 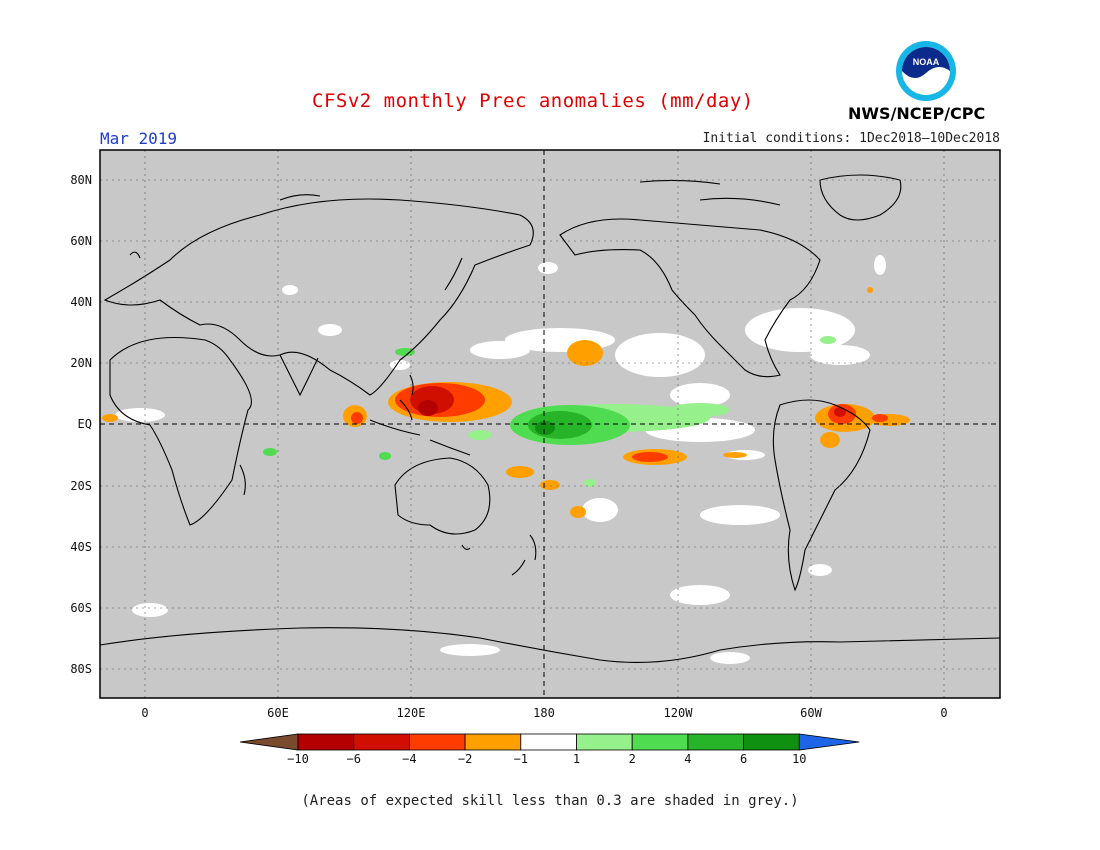 I want to click on lat-labels: 80N 60N 40N 20N EQ 20S 40S 60S 80S, so click(x=81, y=424).